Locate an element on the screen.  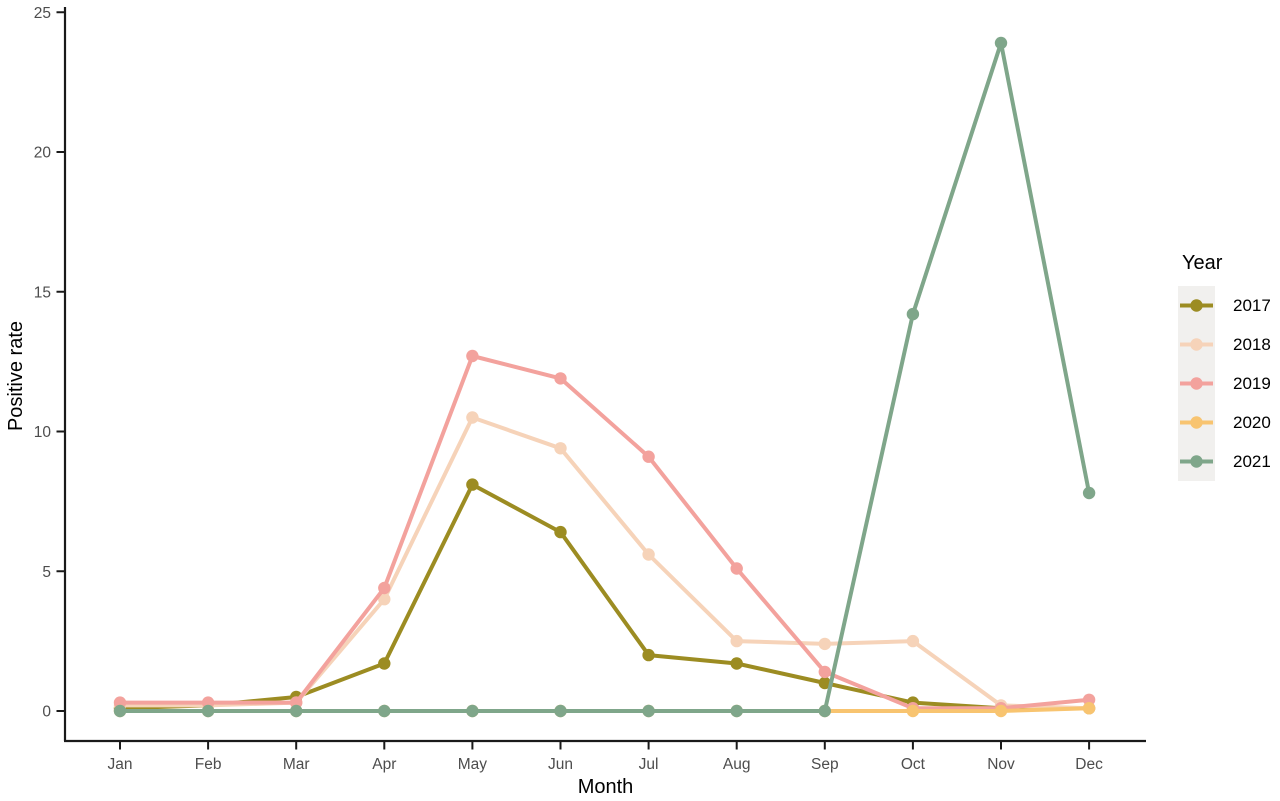
legend-title: Year is located at coordinates (1202, 263).